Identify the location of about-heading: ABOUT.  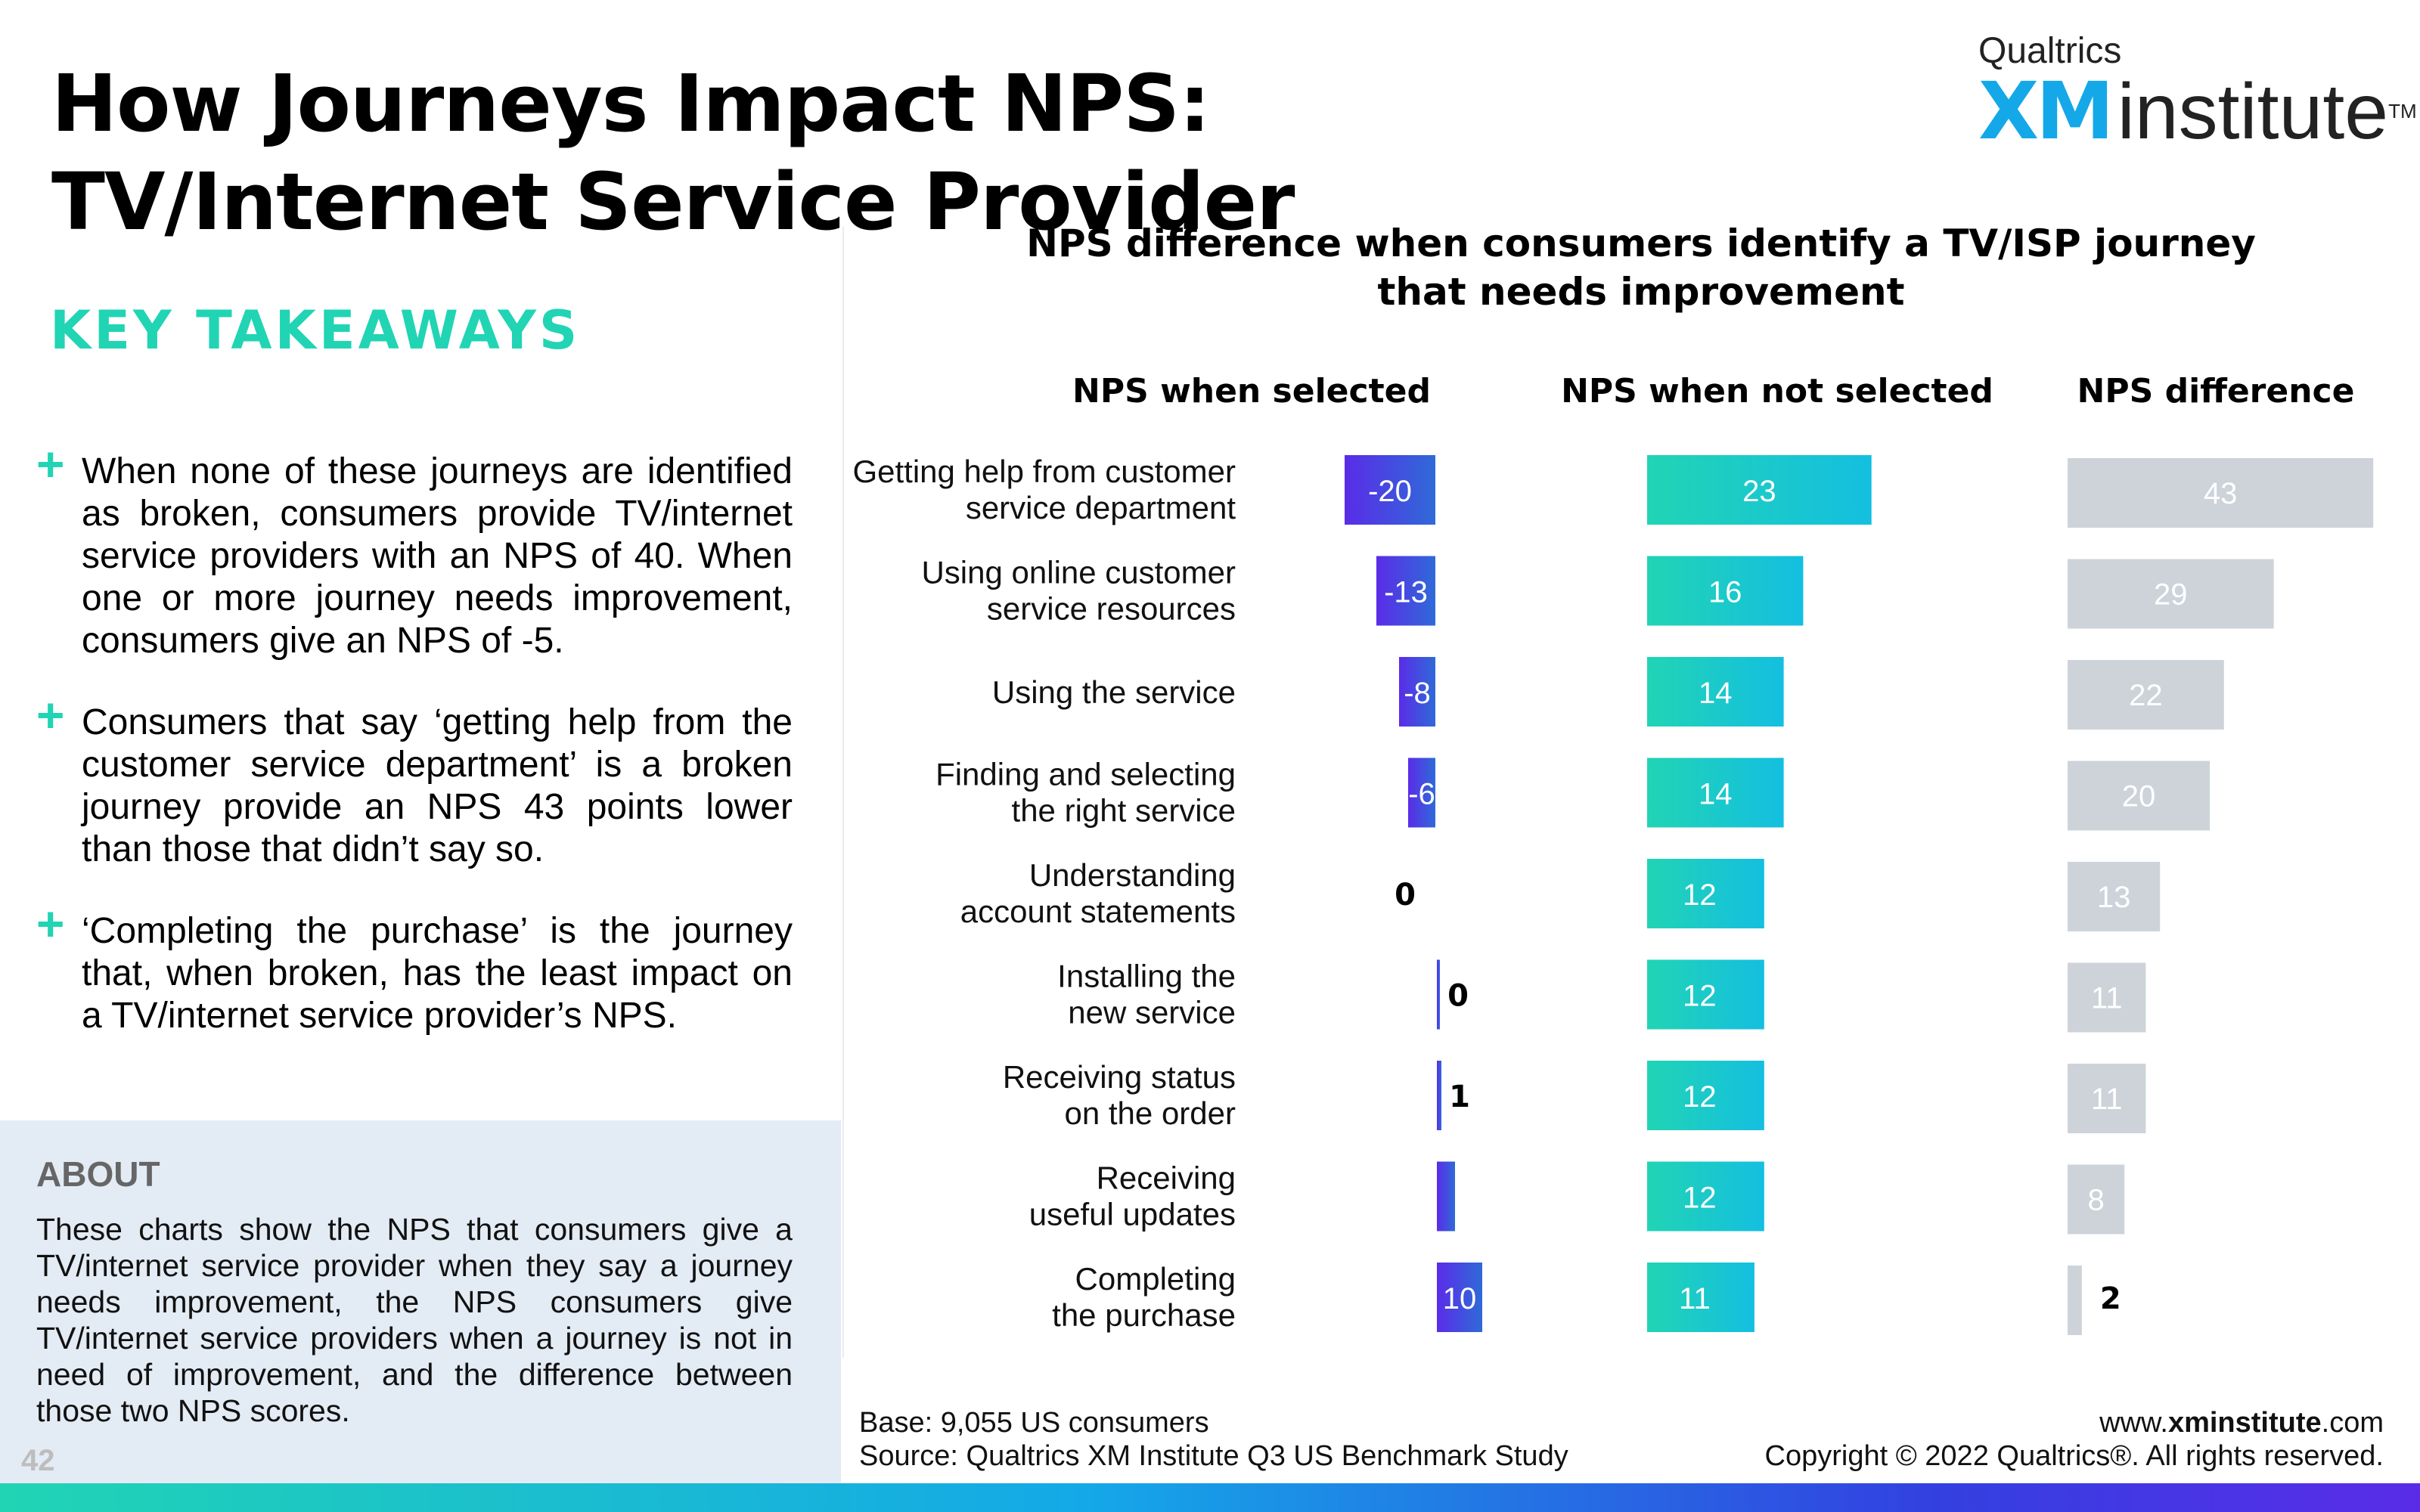
(98, 1174).